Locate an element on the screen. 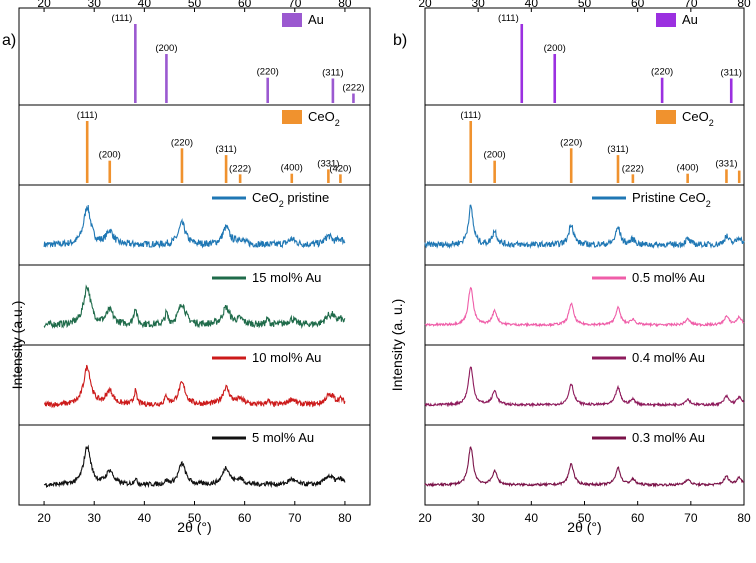 This screenshot has height=563, width=756. reference-au: (111) (200) (220) (311) Au is located at coordinates (620, 57).